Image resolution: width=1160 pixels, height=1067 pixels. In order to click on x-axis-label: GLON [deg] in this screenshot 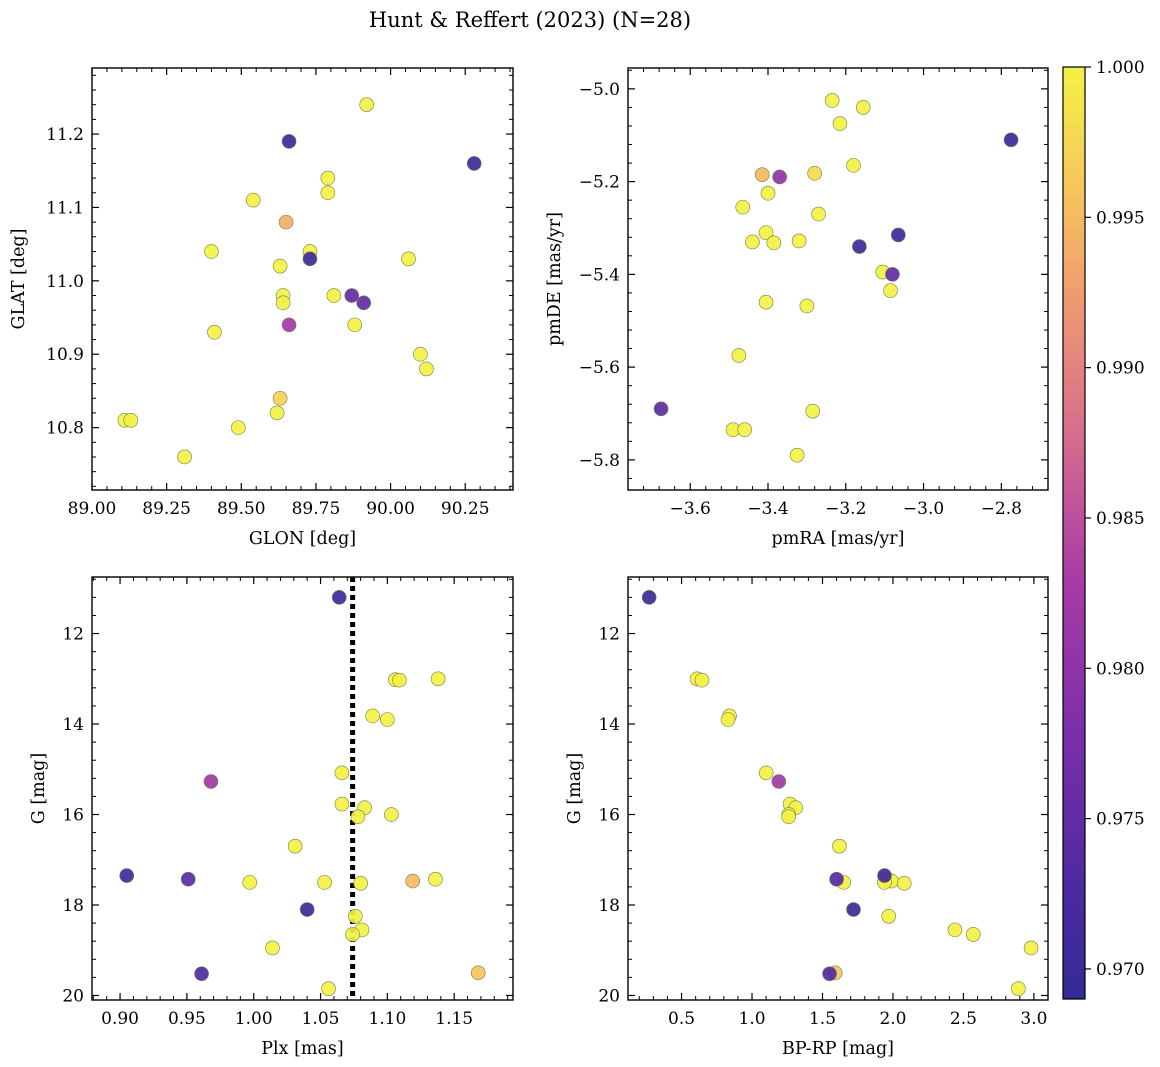, I will do `click(302, 539)`.